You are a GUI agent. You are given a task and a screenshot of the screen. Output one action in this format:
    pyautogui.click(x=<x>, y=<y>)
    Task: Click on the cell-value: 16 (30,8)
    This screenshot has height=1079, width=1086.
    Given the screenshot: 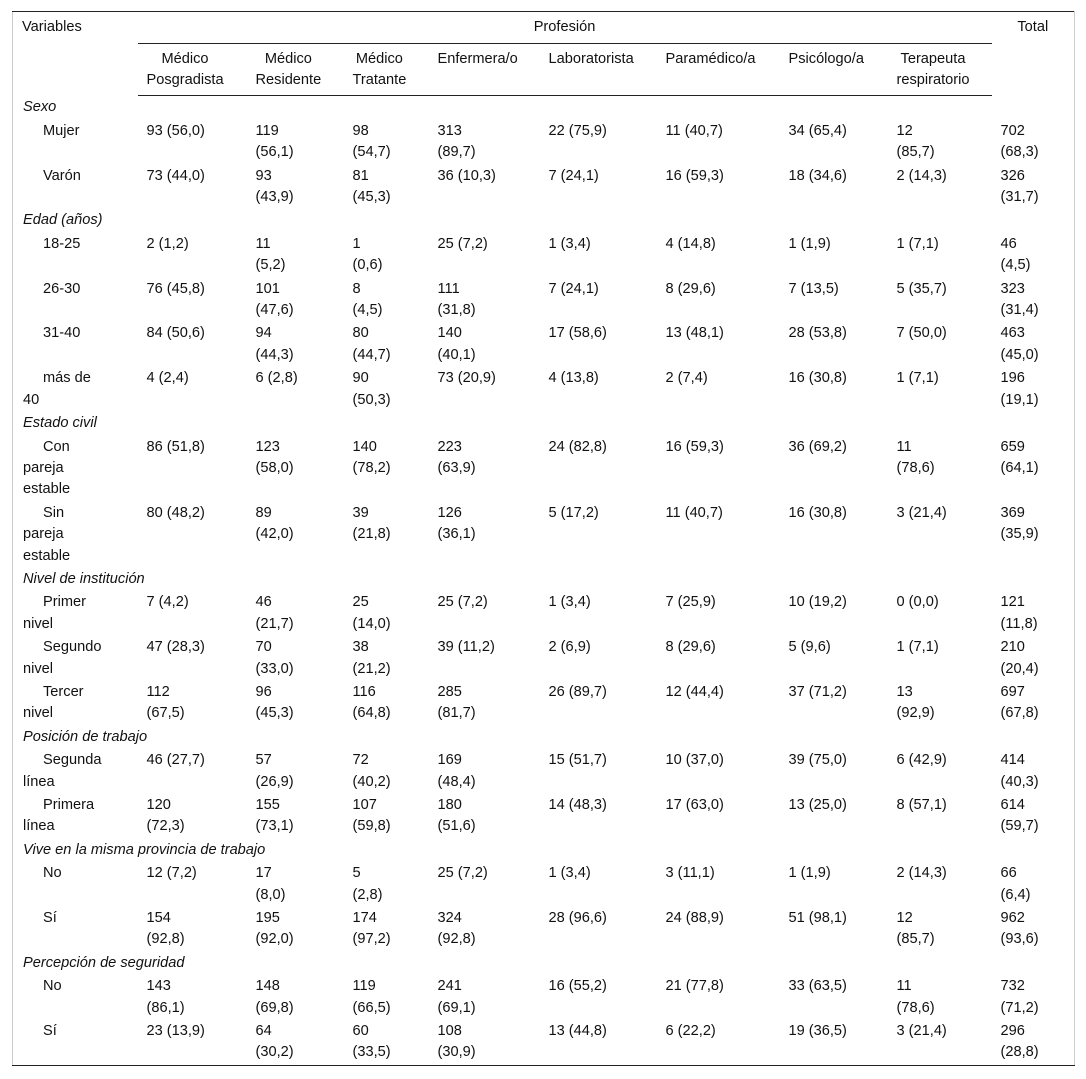 What is the action you would take?
    pyautogui.click(x=817, y=378)
    